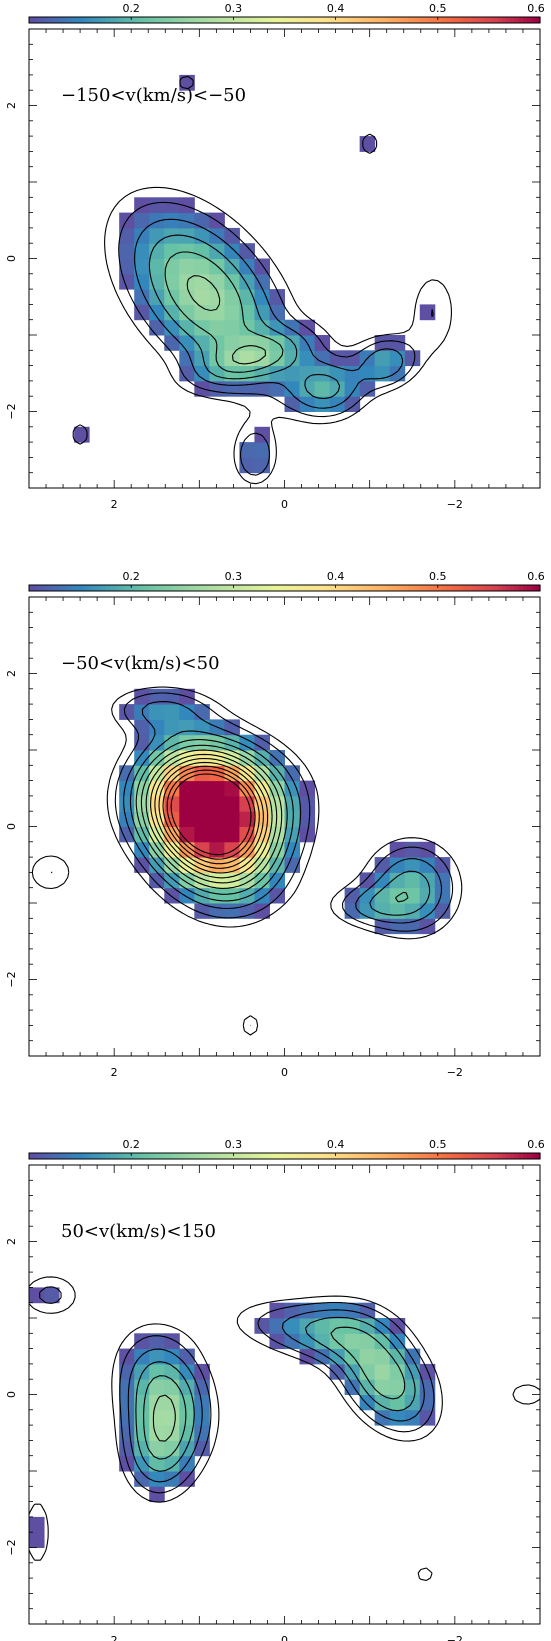 The width and height of the screenshot is (551, 1641). Describe the element at coordinates (237, 1390) in the screenshot. I see `contour-level` at that location.